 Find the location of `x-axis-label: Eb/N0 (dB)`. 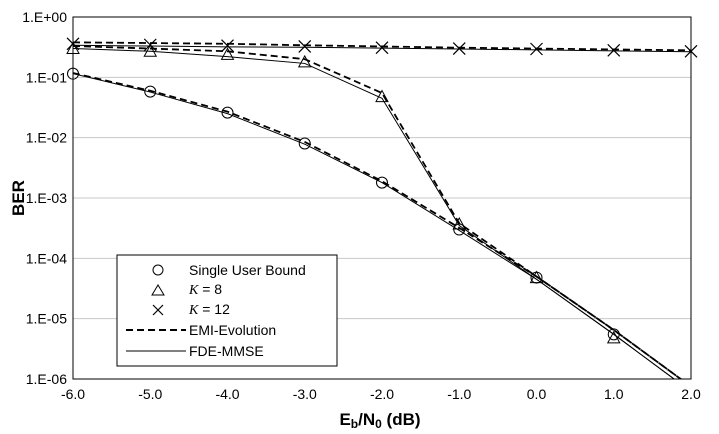

x-axis-label: Eb/N0 (dB) is located at coordinates (379, 420).